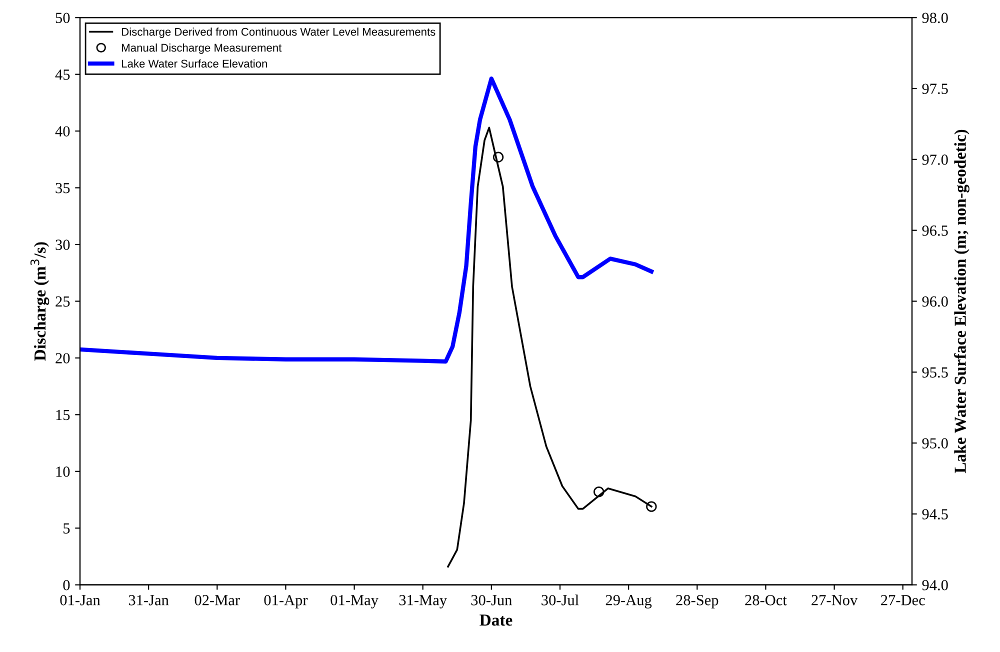 The image size is (1000, 652). What do you see at coordinates (63, 358) in the screenshot?
I see `y-tick-label: 20` at bounding box center [63, 358].